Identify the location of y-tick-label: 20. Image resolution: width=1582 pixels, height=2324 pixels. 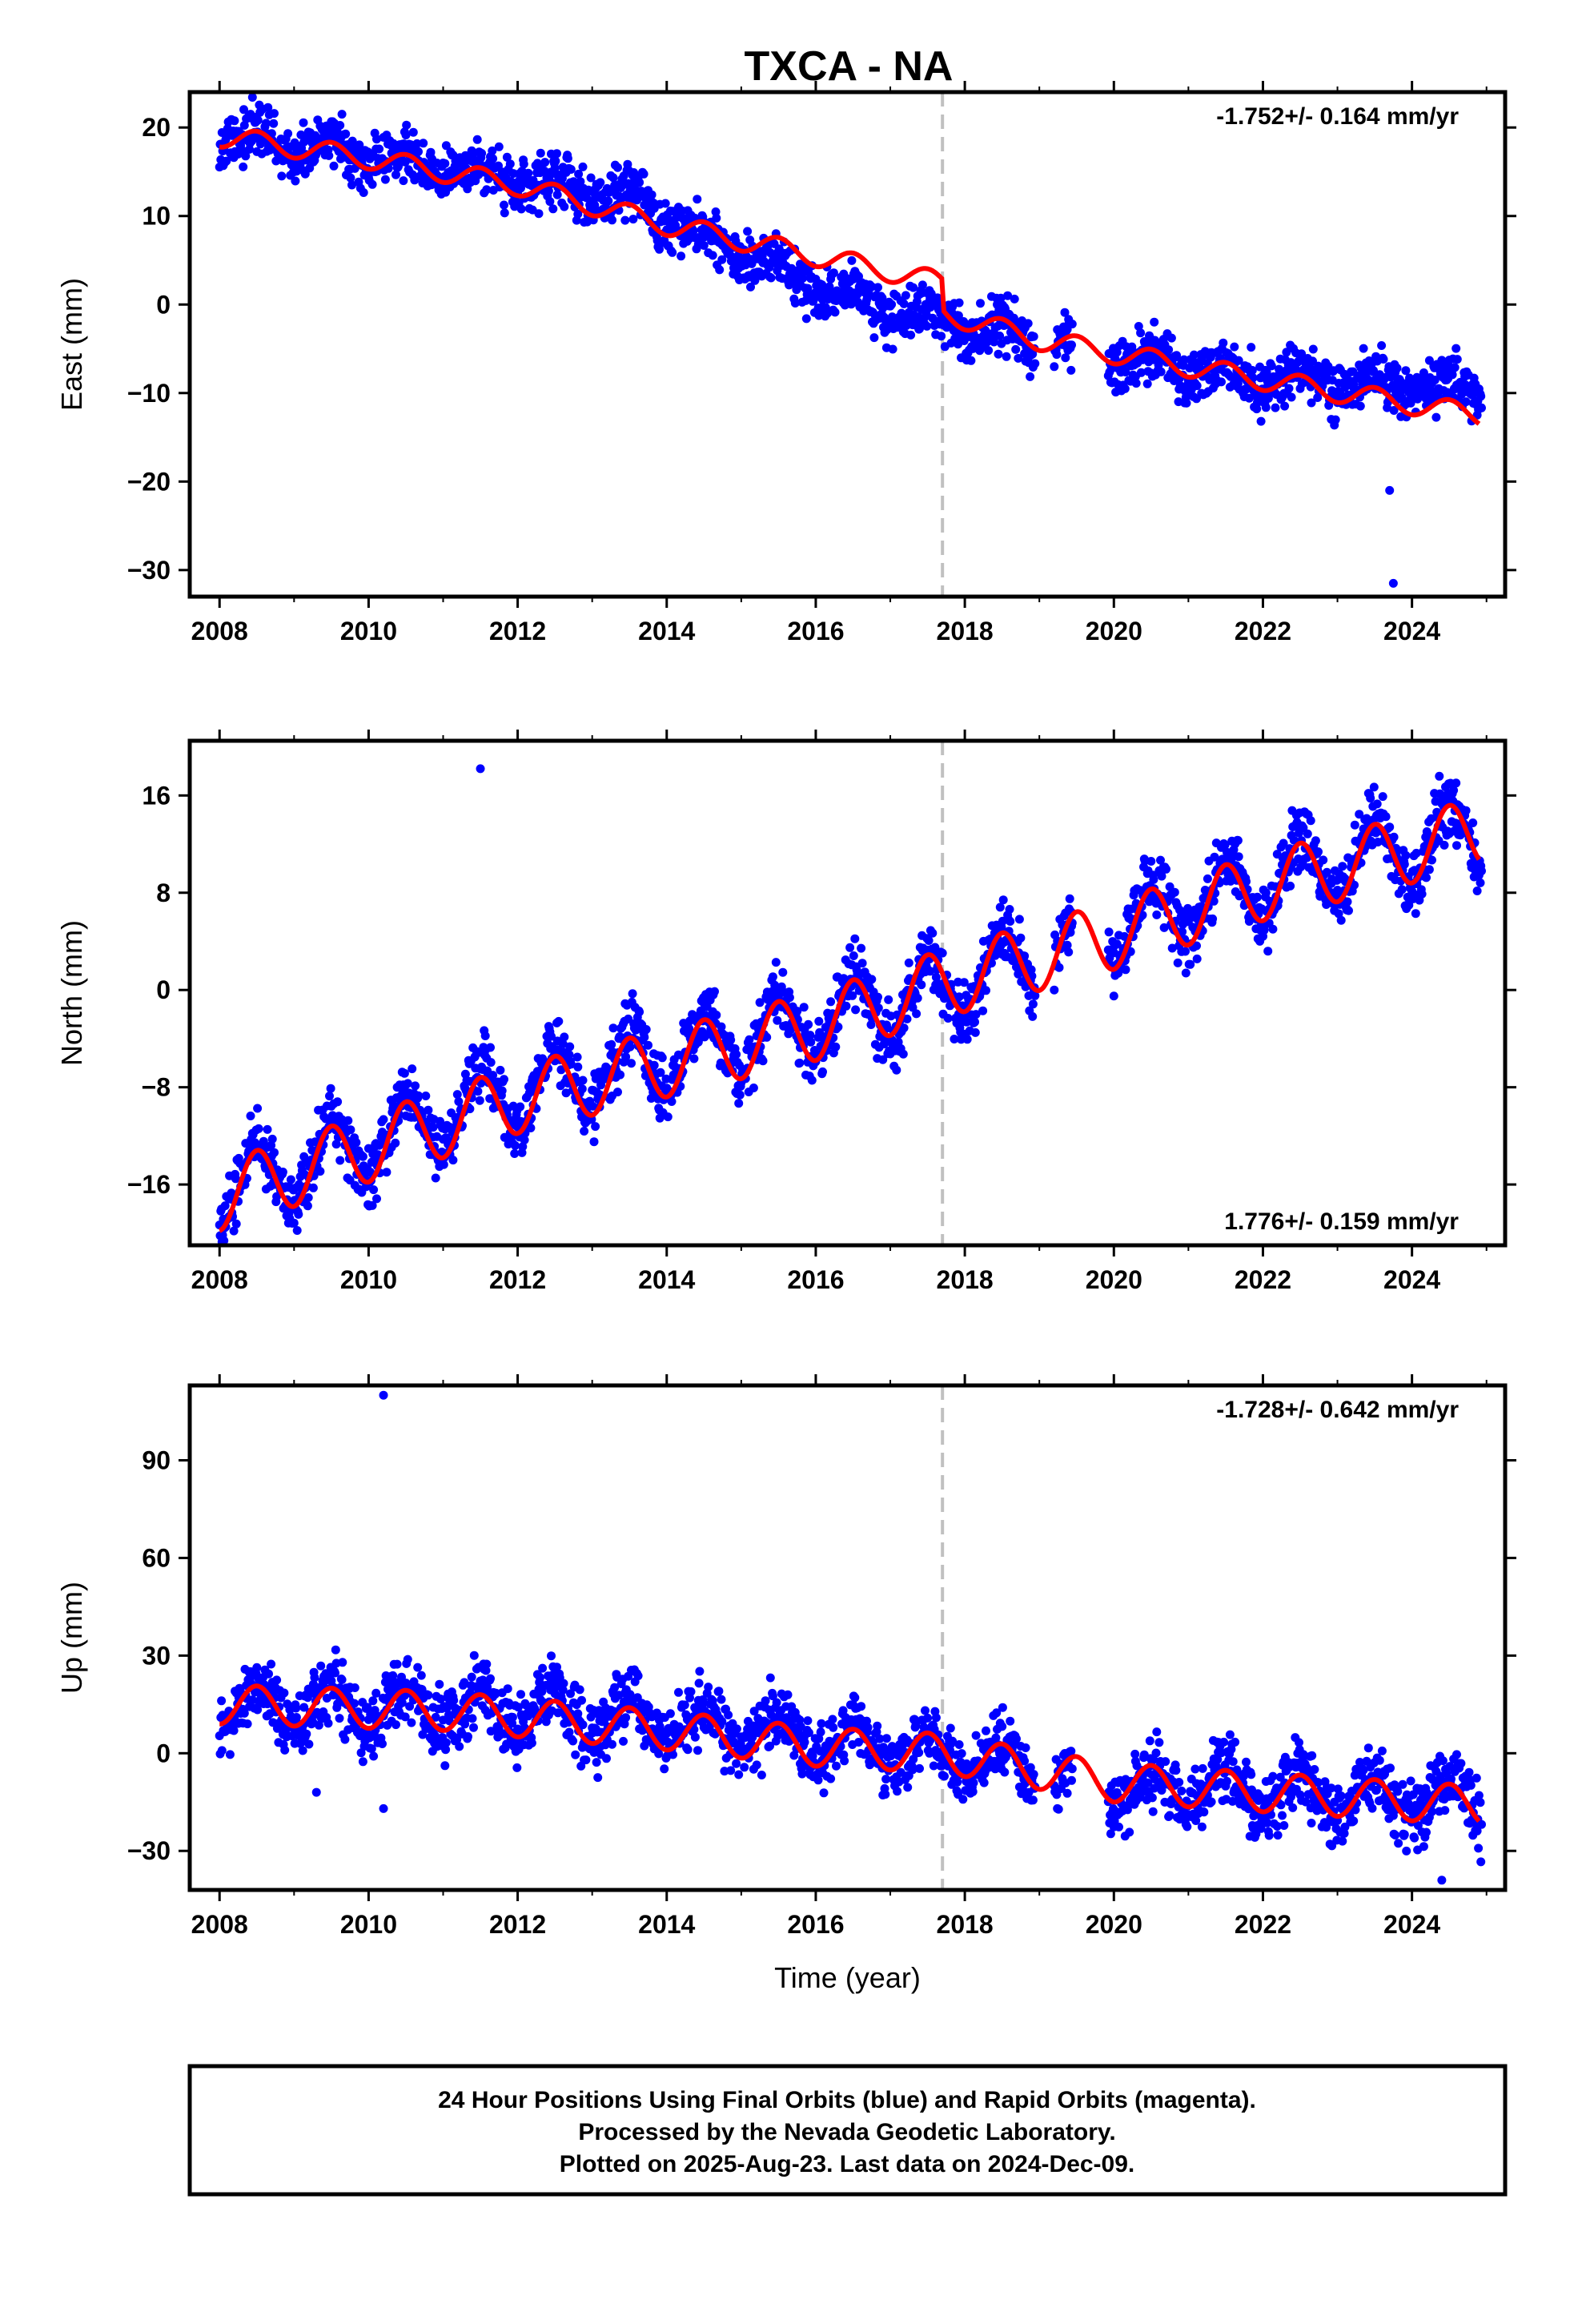
(156, 128).